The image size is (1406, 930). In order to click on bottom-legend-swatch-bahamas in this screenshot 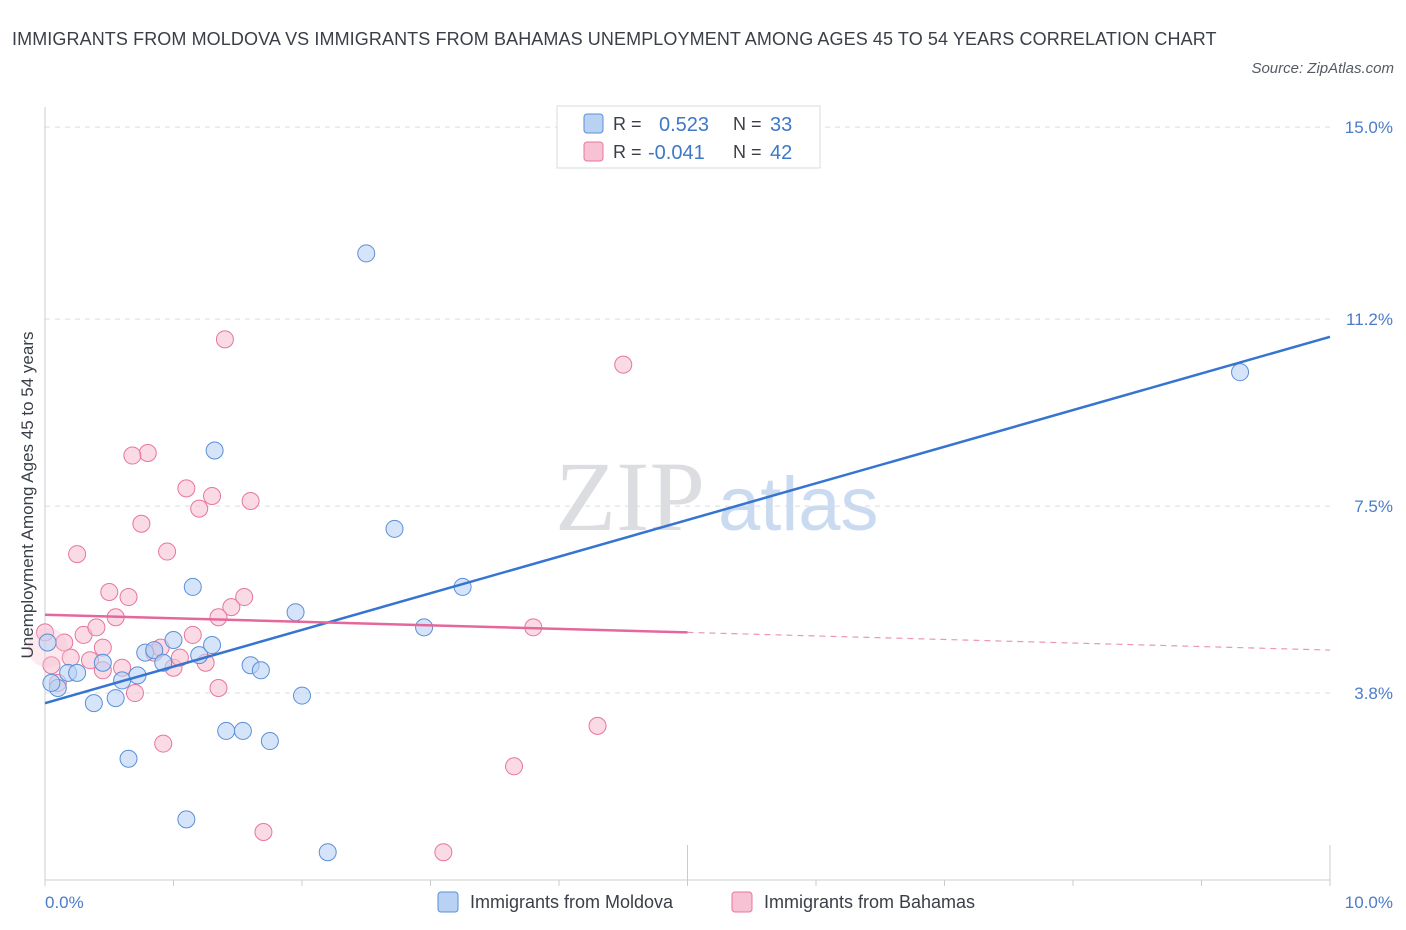, I will do `click(742, 902)`.